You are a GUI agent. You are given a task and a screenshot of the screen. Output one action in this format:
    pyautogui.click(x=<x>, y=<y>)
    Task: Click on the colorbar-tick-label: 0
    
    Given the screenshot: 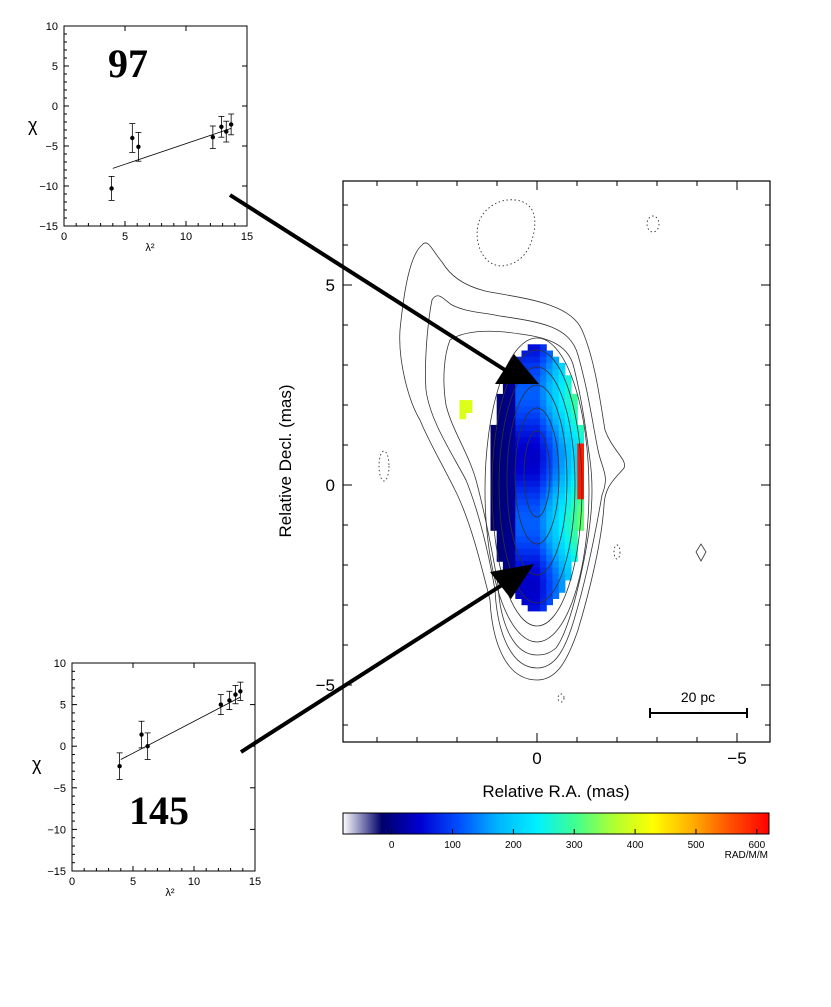 What is the action you would take?
    pyautogui.click(x=392, y=845)
    